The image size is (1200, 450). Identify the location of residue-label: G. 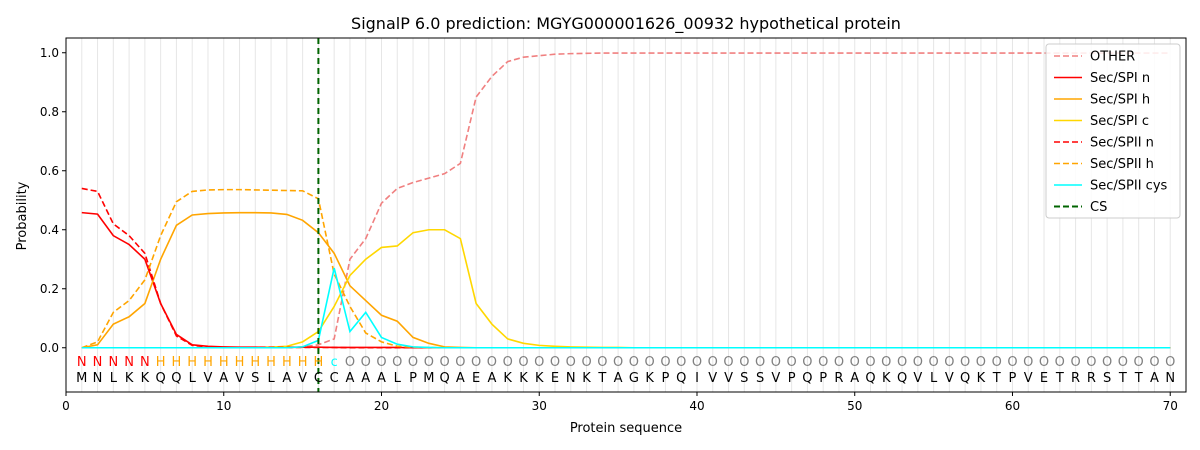
(634, 378).